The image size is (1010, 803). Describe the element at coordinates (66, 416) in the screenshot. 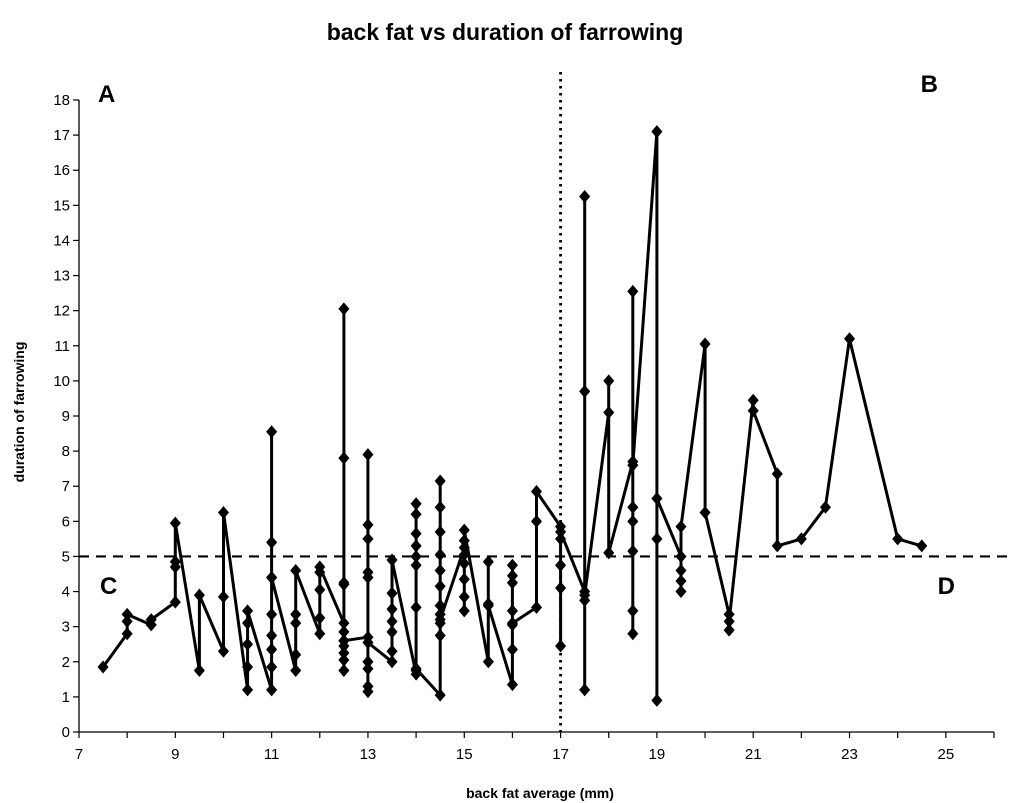

I see `y-tick-label: 9` at that location.